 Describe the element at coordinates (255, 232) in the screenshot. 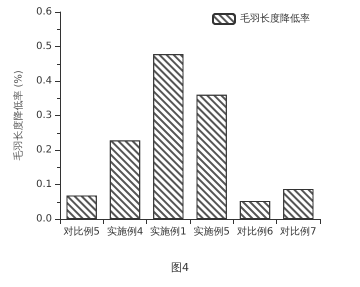

I see `x-tick-label: 对比例6` at that location.